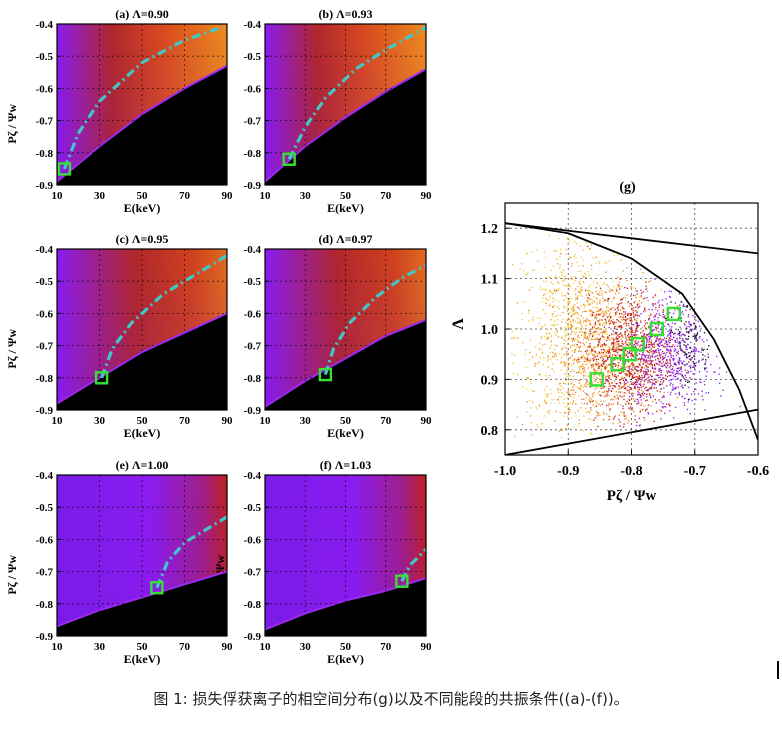  Describe the element at coordinates (386, 421) in the screenshot. I see `x-tick-label: 70` at that location.